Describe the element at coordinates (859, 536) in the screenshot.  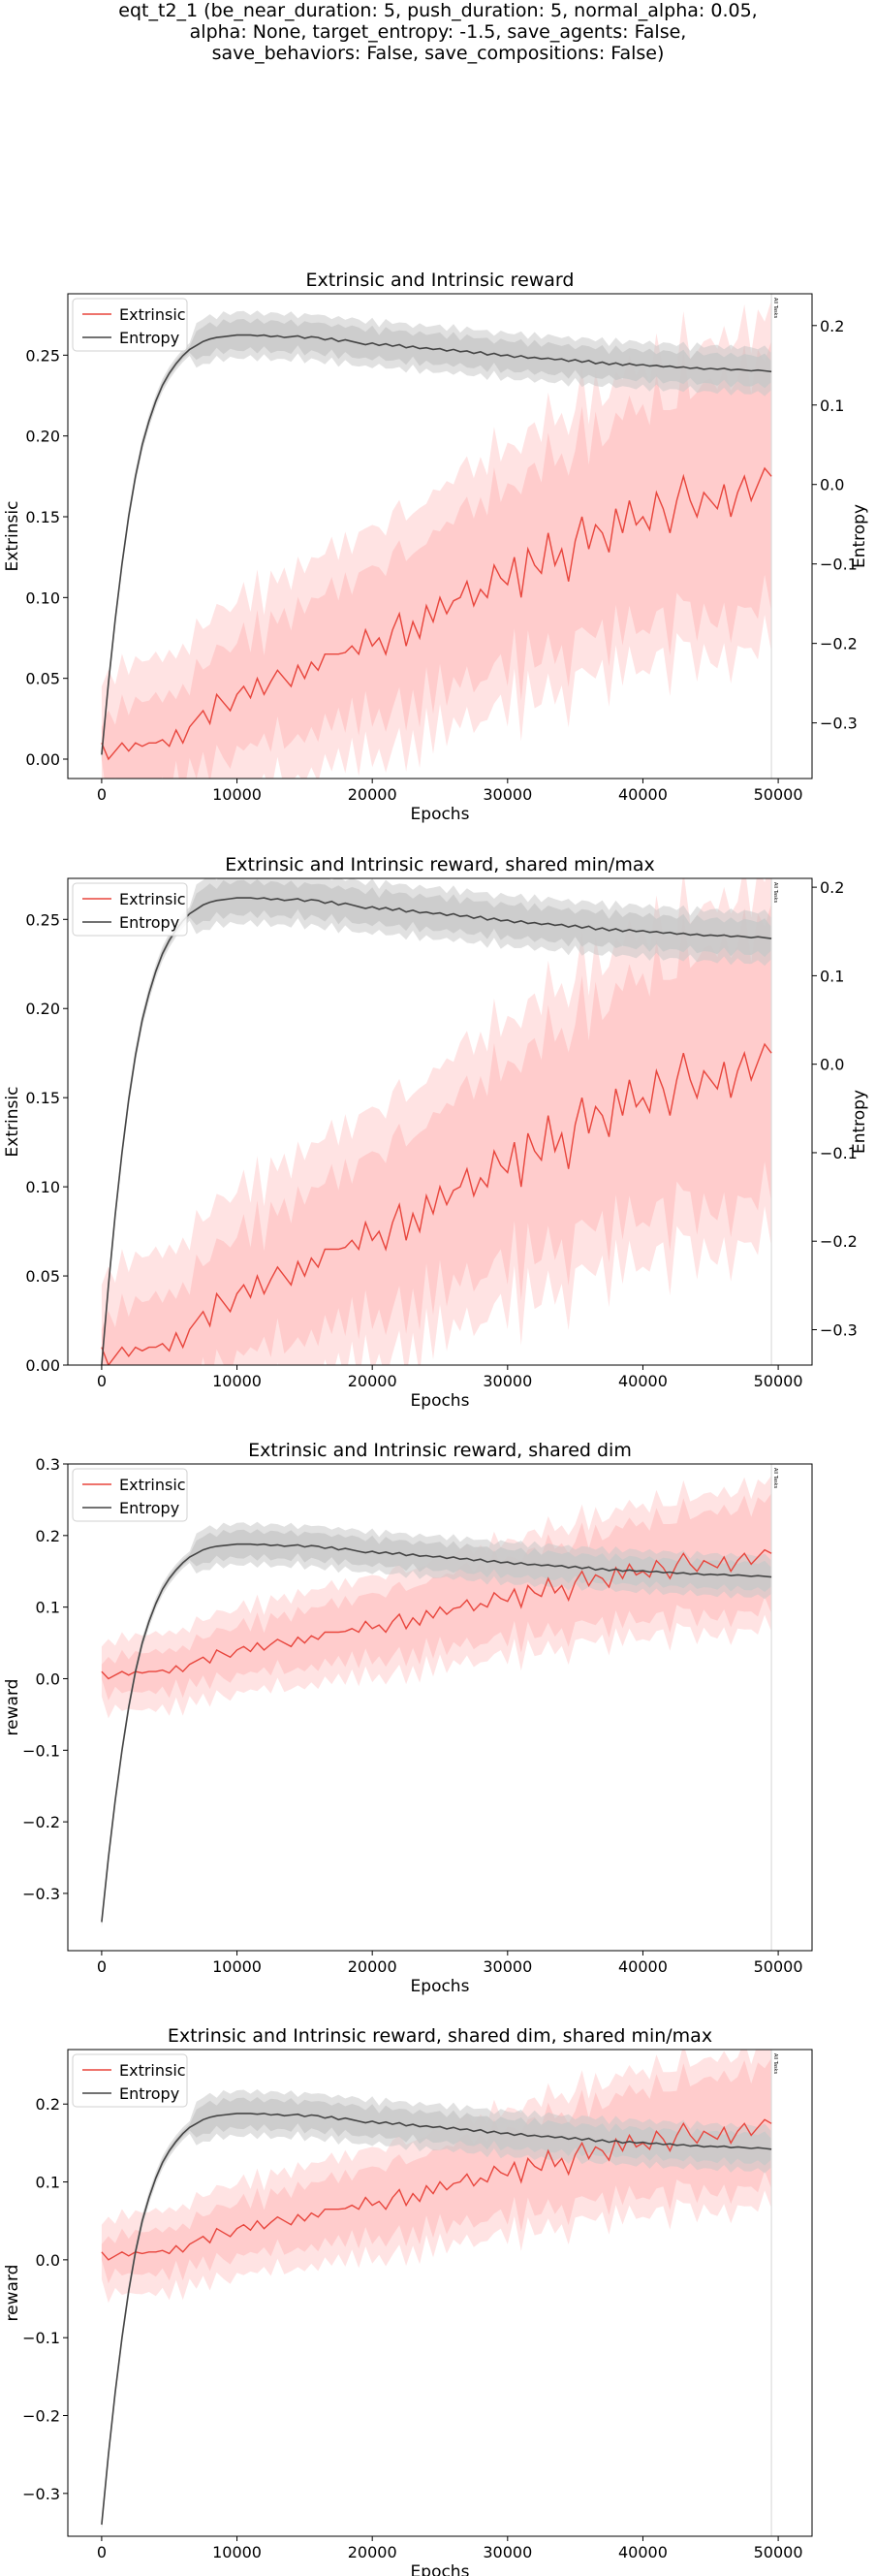
I see `y2-axis-label: Entropy` at that location.